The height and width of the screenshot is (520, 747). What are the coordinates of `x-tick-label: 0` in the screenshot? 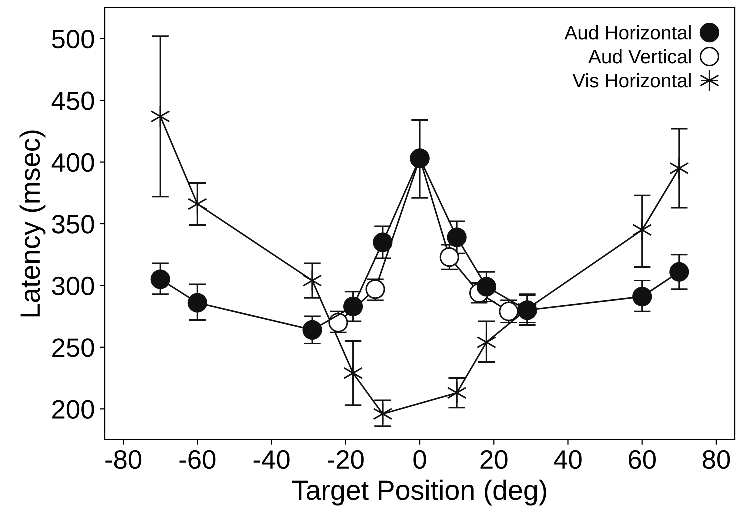 It's located at (420, 460).